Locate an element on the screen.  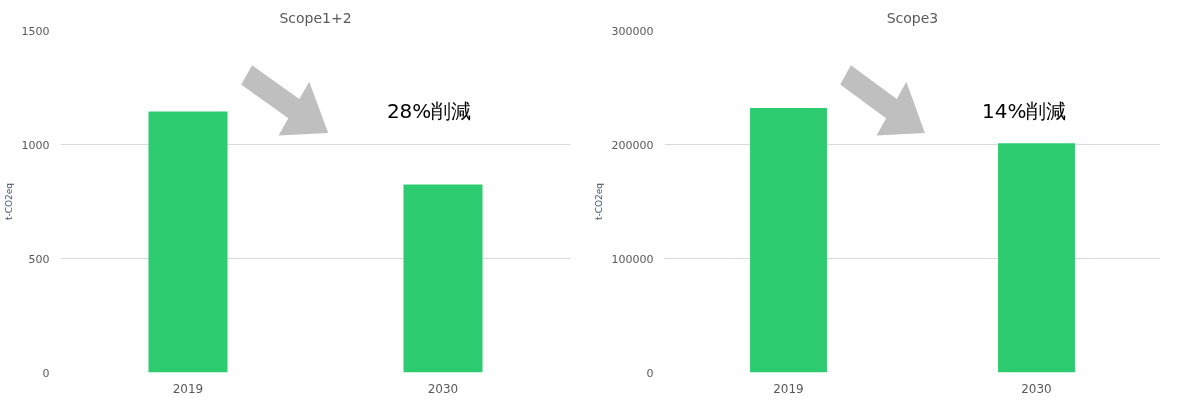
chart-title: Scope1+2 is located at coordinates (315, 17).